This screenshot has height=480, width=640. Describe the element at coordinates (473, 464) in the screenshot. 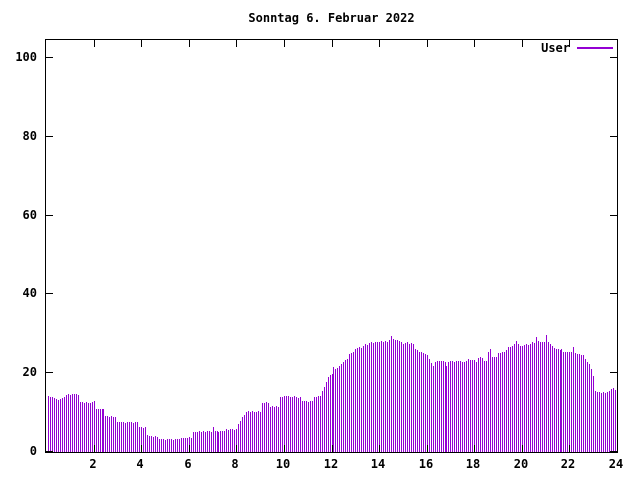

I see `x-tick-label: 18` at that location.